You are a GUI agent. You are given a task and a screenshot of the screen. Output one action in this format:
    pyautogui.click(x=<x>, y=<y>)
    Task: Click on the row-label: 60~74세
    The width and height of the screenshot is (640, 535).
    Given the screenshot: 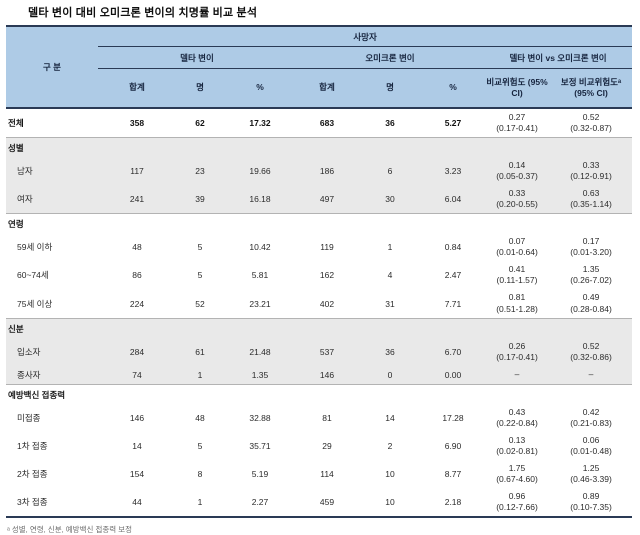 What is the action you would take?
    pyautogui.click(x=33, y=275)
    